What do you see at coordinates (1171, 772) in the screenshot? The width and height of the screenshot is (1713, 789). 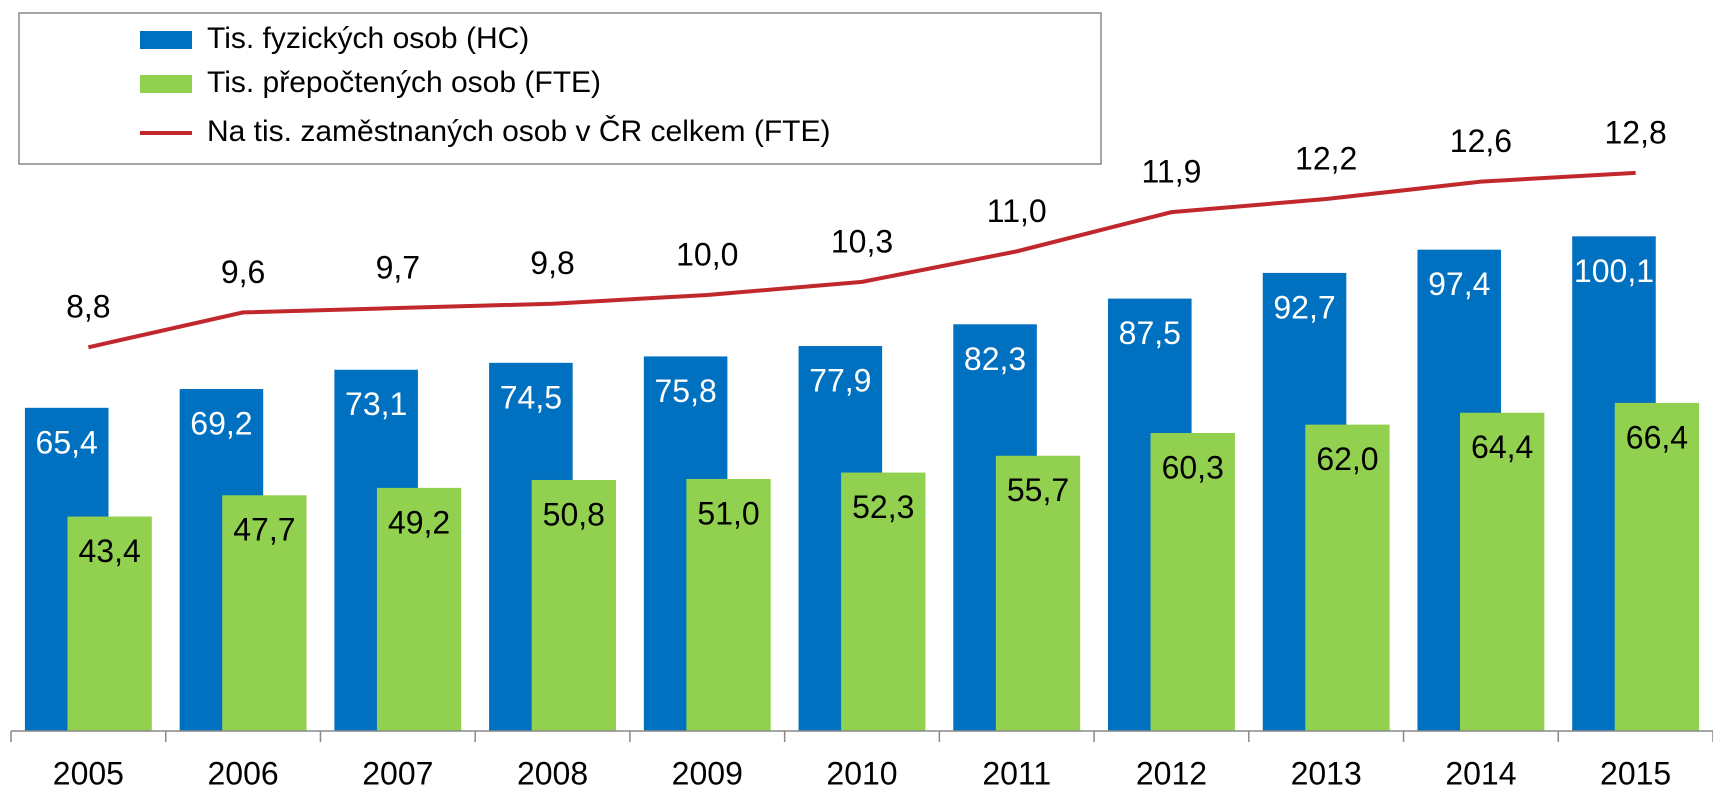 I see `x-tick-label: 2012` at bounding box center [1171, 772].